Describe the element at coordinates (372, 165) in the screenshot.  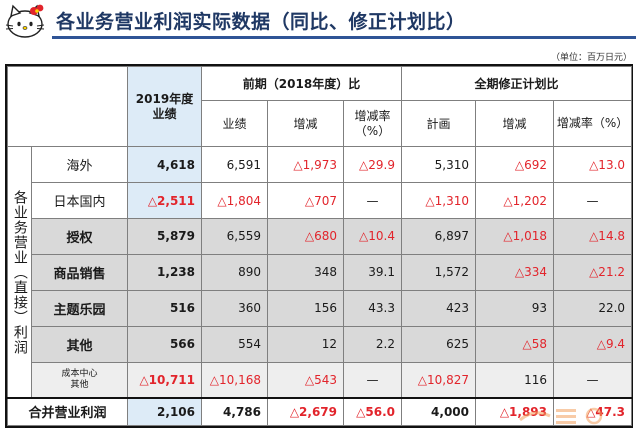
I see `cell-rate: △29.9` at that location.